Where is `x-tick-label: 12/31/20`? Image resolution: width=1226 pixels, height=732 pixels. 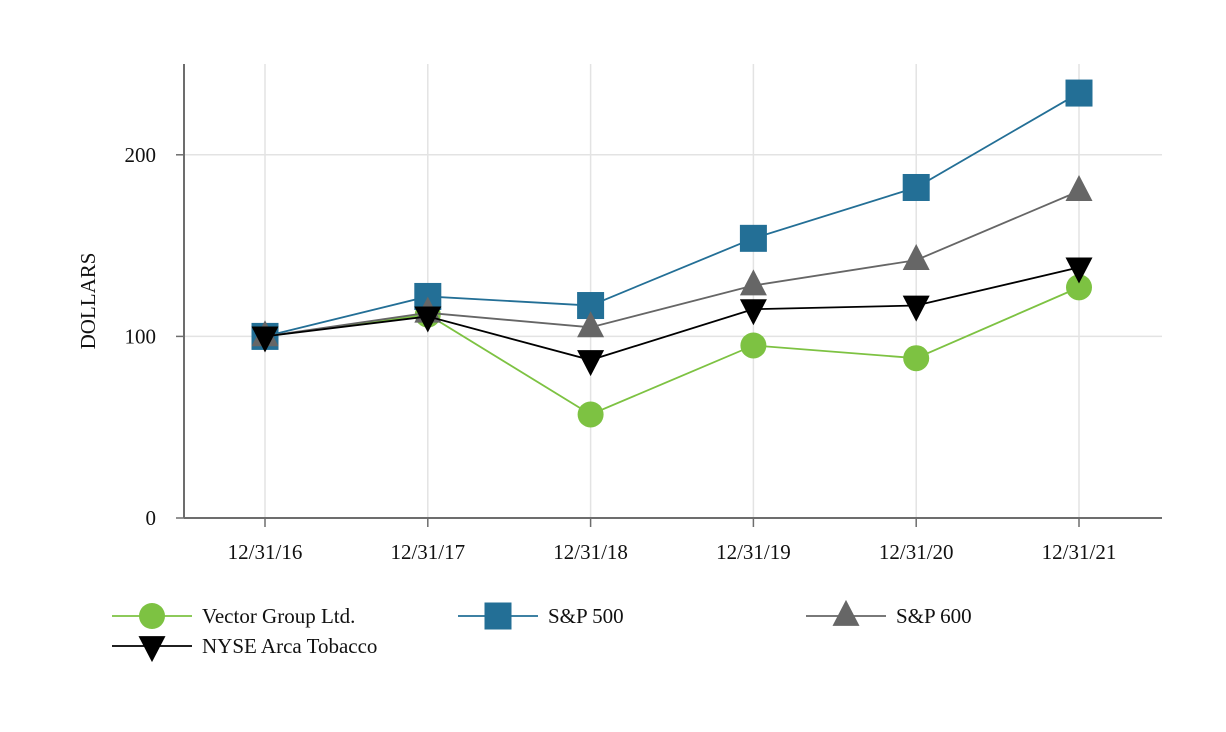
x-tick-label: 12/31/20 is located at coordinates (916, 552).